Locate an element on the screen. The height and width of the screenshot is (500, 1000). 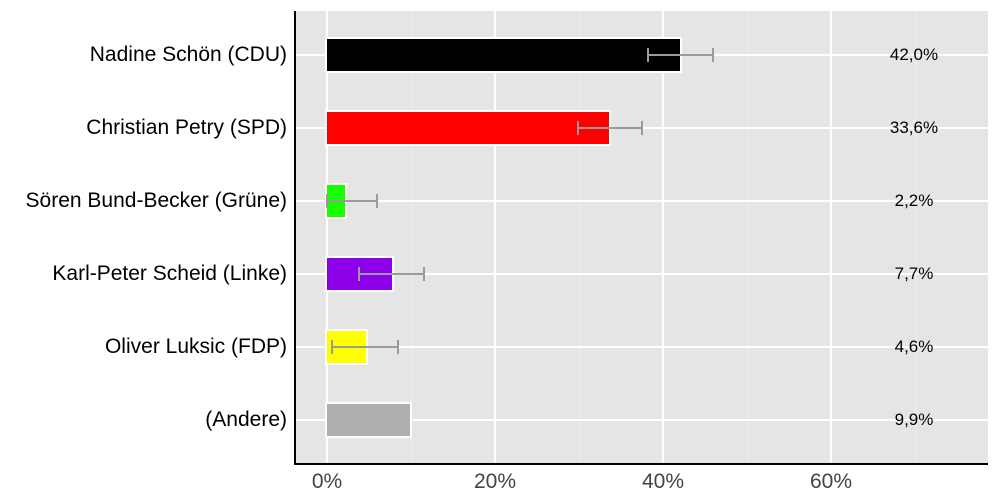
x-tick-label: 0% is located at coordinates (327, 481).